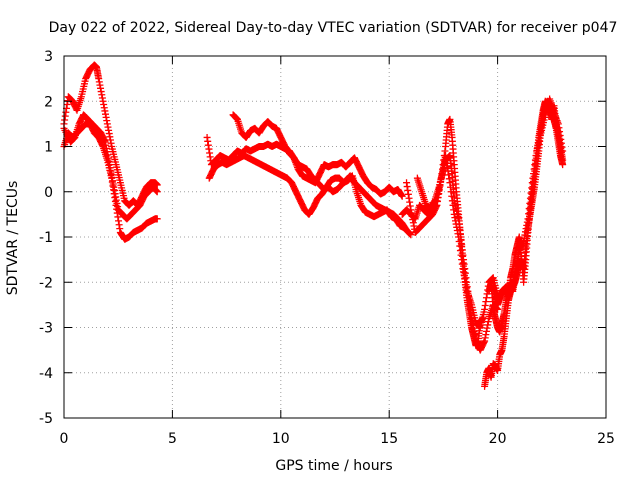 This screenshot has width=640, height=480. I want to click on x-axis-label: GPS time / hours, so click(333, 466).